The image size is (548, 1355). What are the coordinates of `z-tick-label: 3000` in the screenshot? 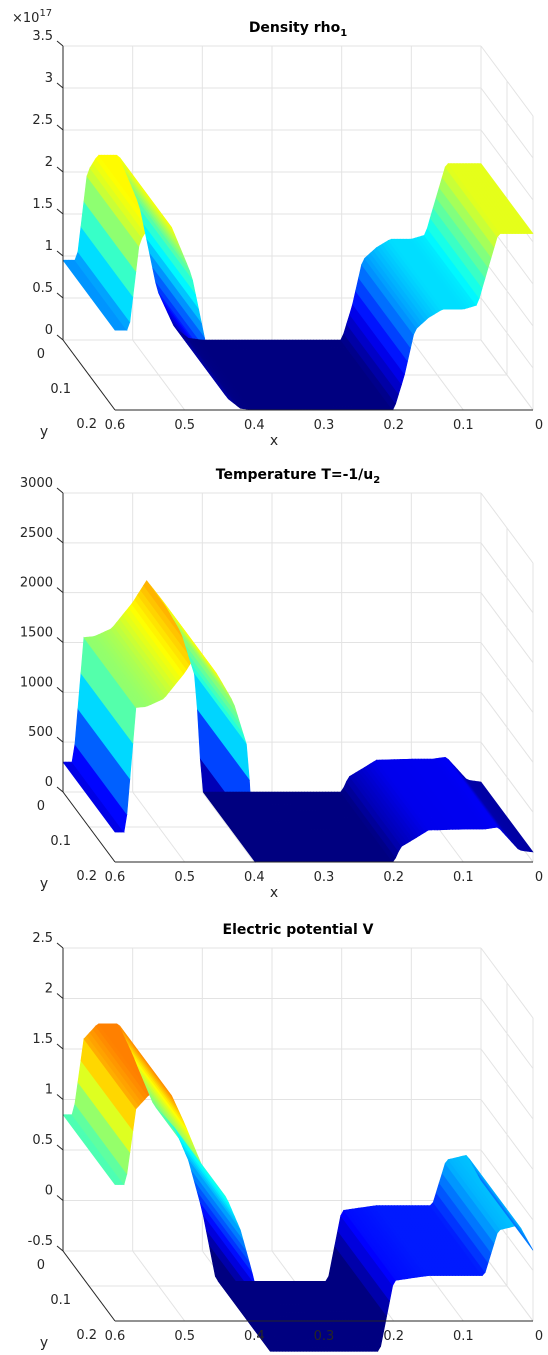 It's located at (36, 483).